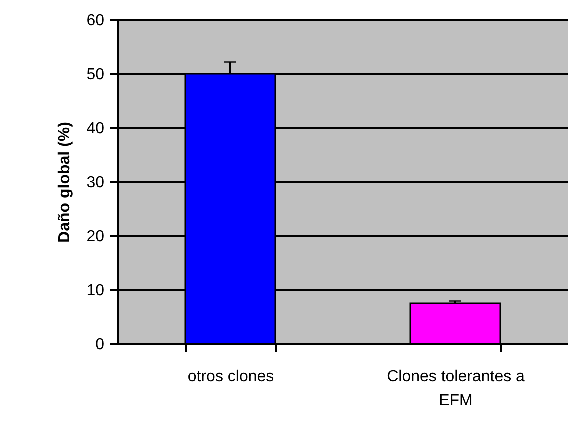 The height and width of the screenshot is (424, 568). Describe the element at coordinates (95, 129) in the screenshot. I see `y-tick-label: 40` at that location.